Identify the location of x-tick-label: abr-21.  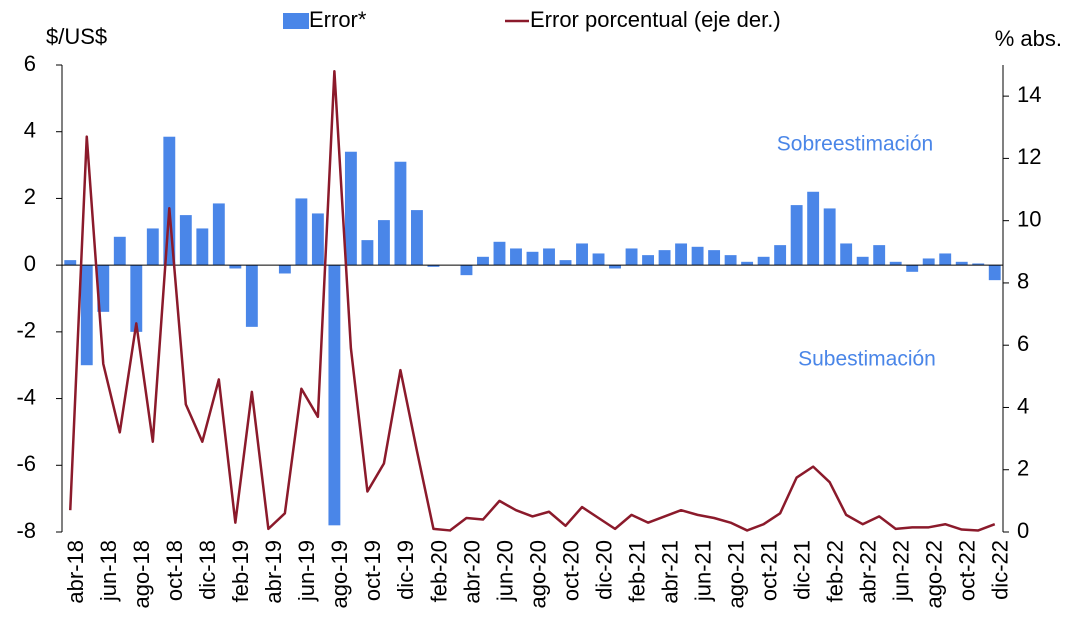
(669, 572).